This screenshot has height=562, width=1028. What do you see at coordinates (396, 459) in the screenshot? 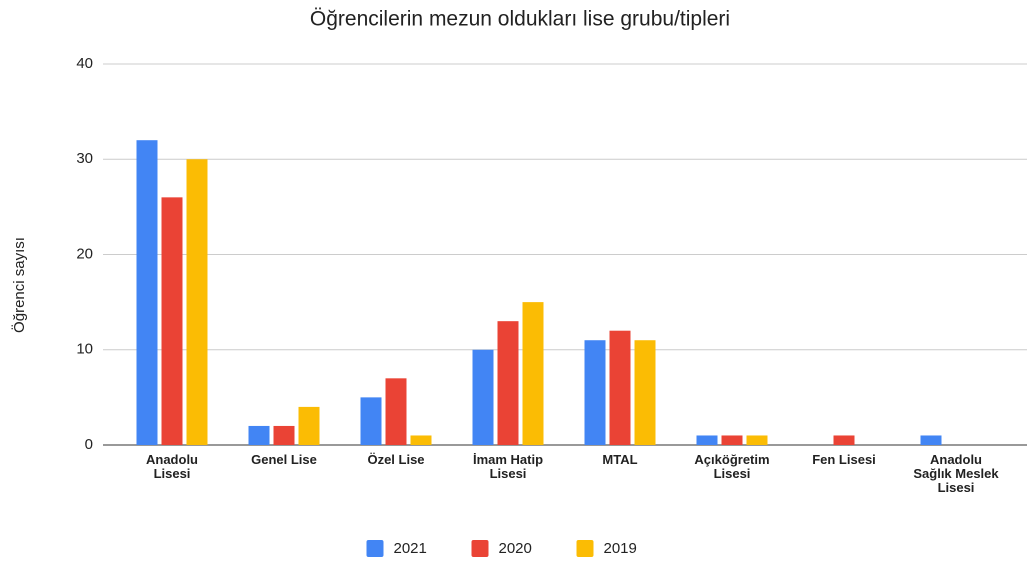
I see `x-tick-label: Özel Lise` at bounding box center [396, 459].